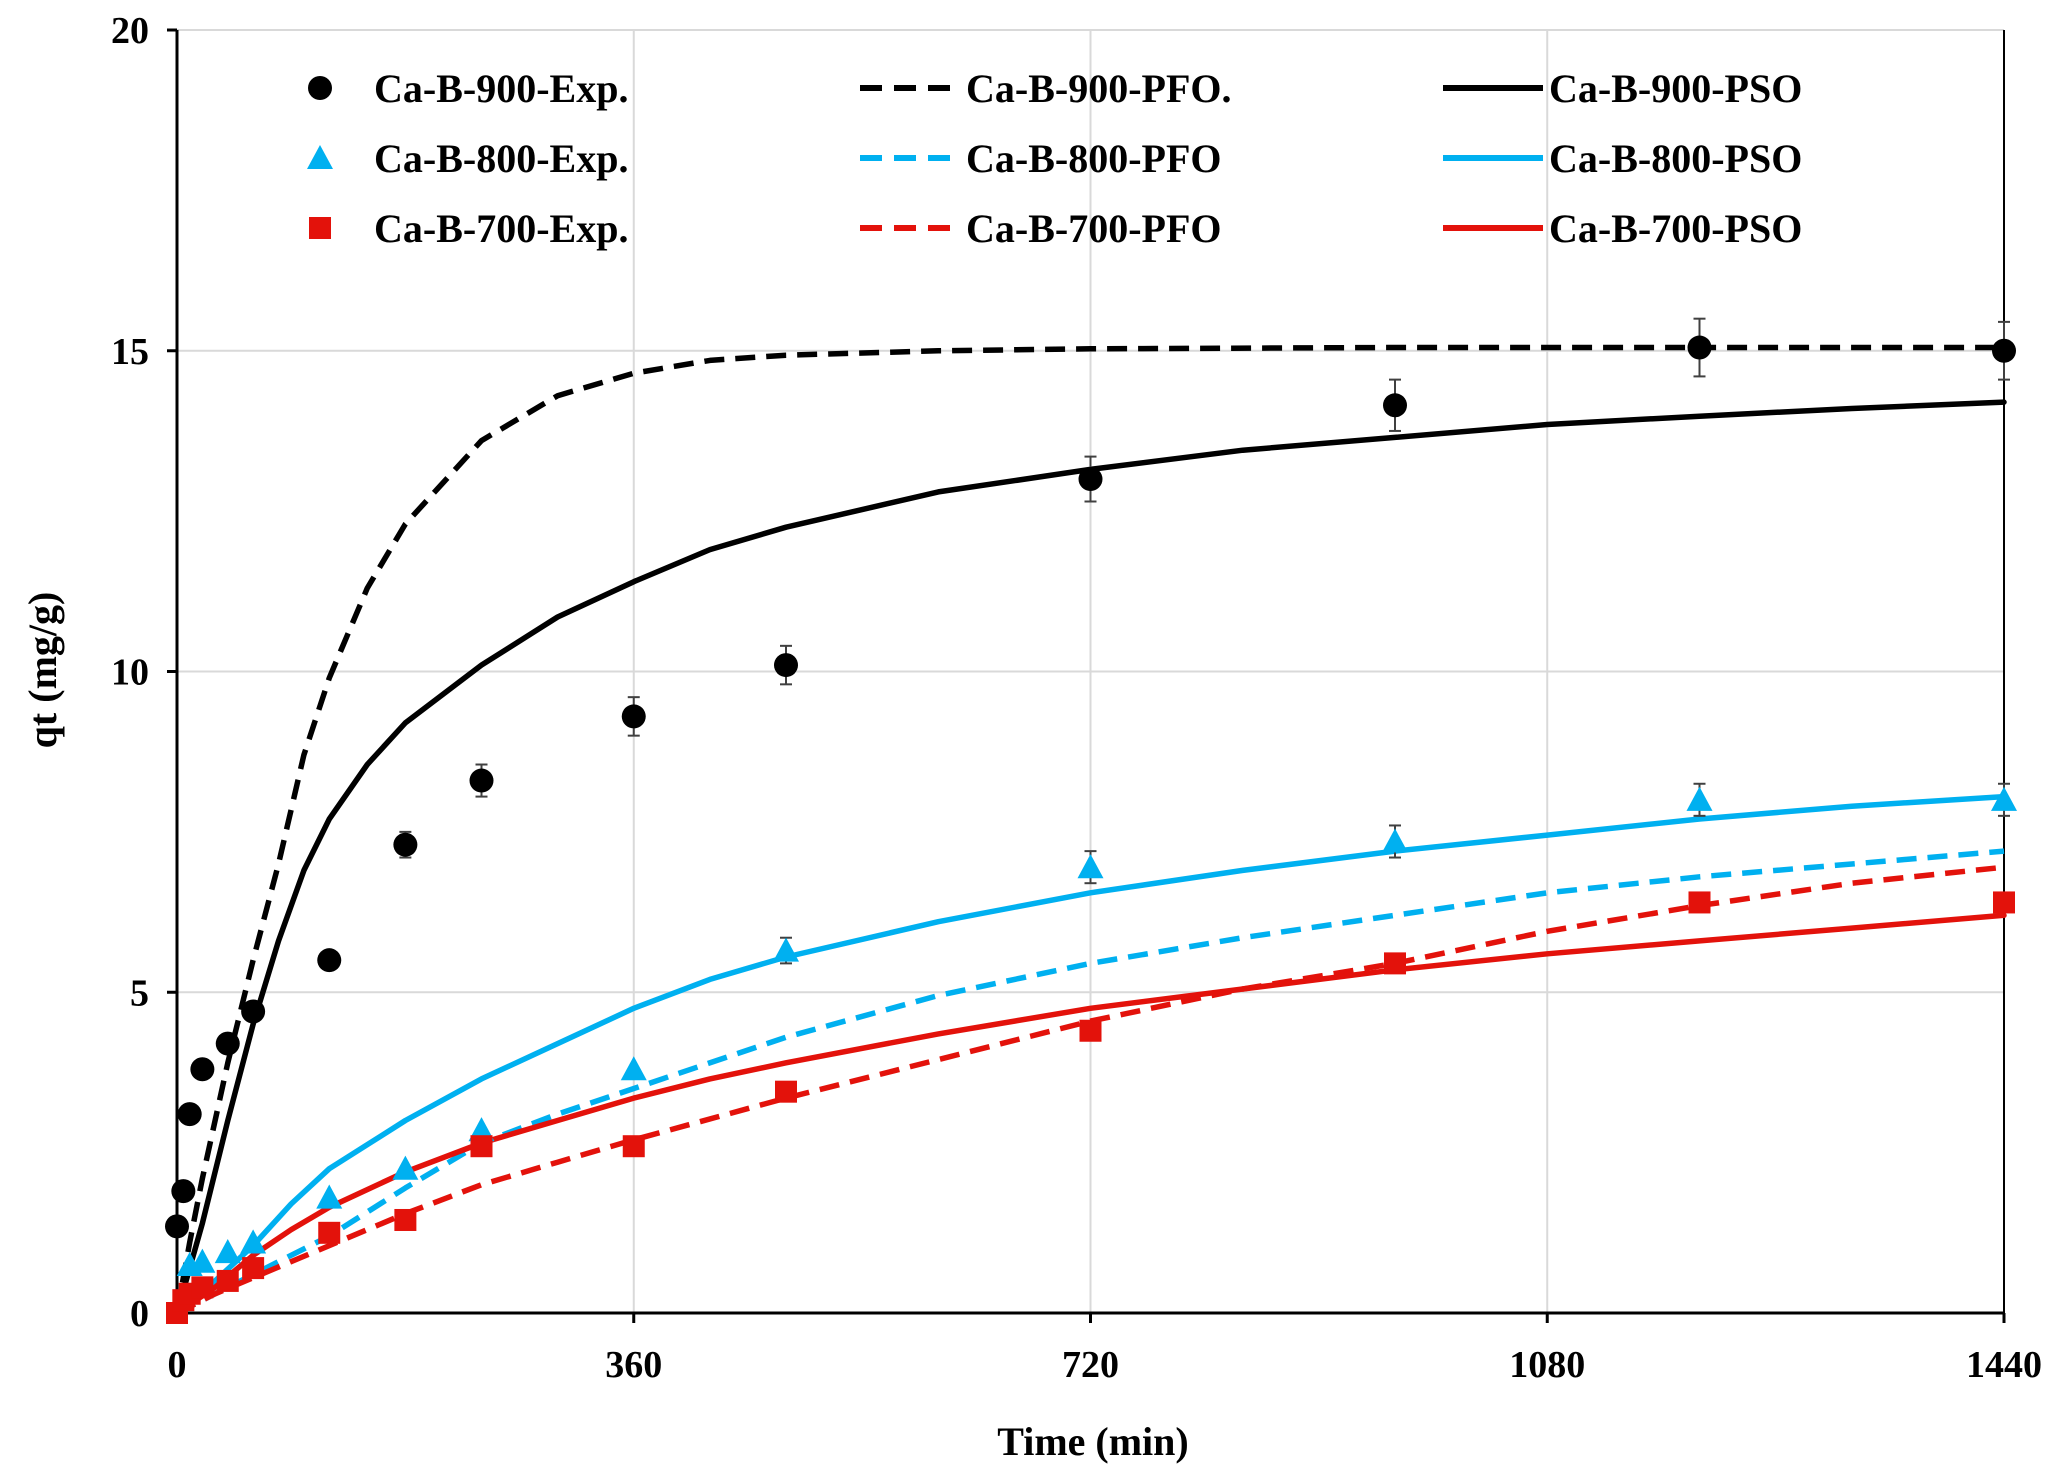 The height and width of the screenshot is (1478, 2062). Describe the element at coordinates (501, 158) in the screenshot. I see `legend-label: Ca-B-800-Exp.` at that location.